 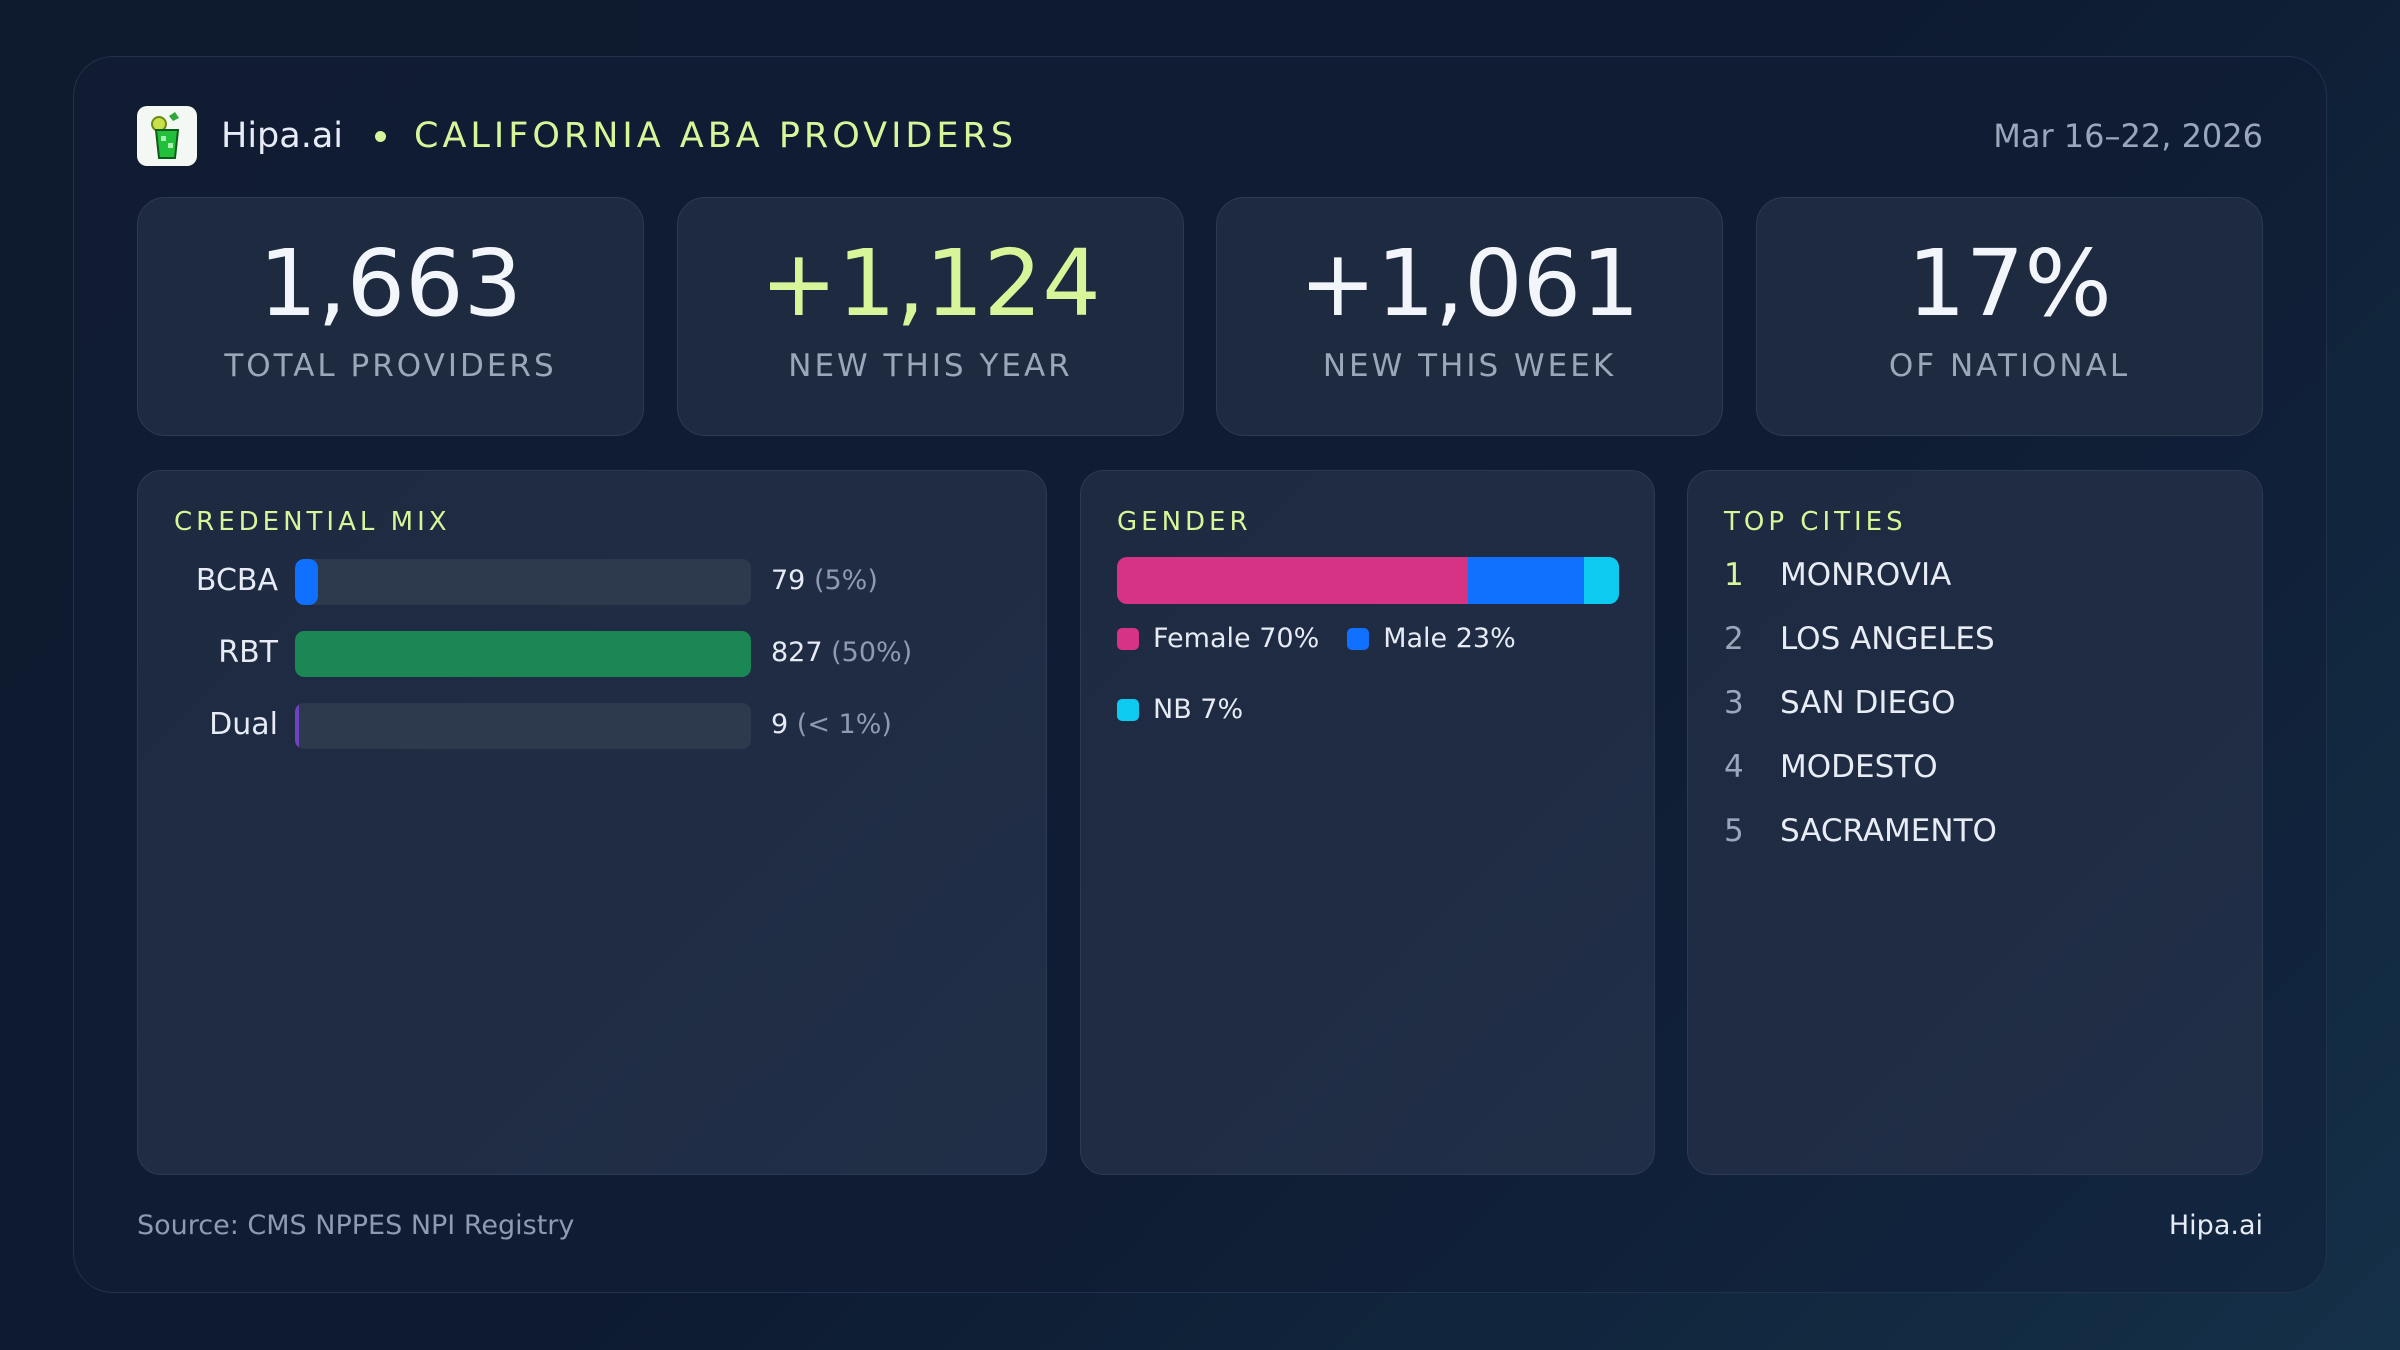 What do you see at coordinates (1734, 639) in the screenshot?
I see `city-rank: 2` at bounding box center [1734, 639].